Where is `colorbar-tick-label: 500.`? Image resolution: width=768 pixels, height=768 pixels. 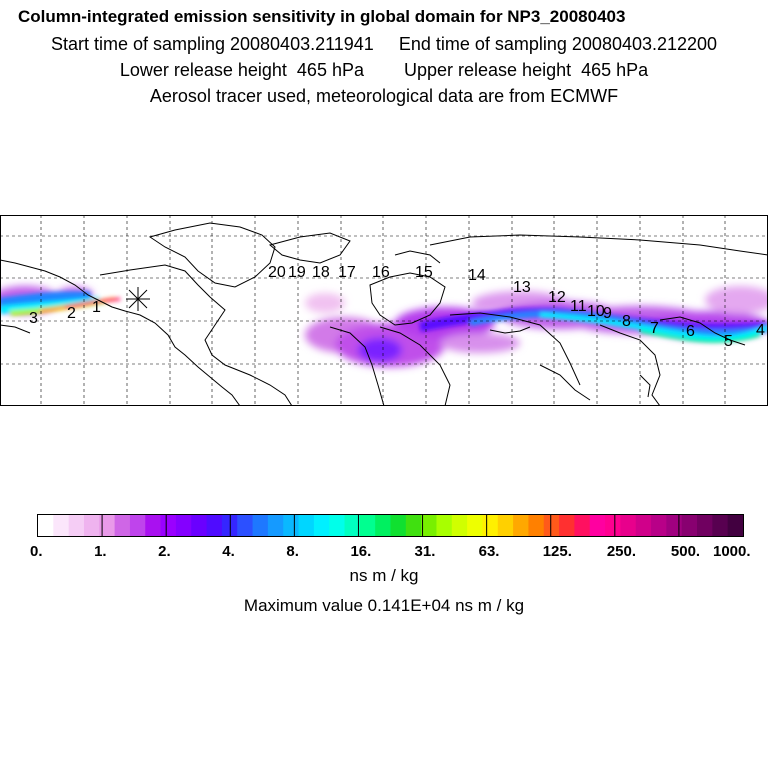
colorbar-tick-label: 500. is located at coordinates (685, 551).